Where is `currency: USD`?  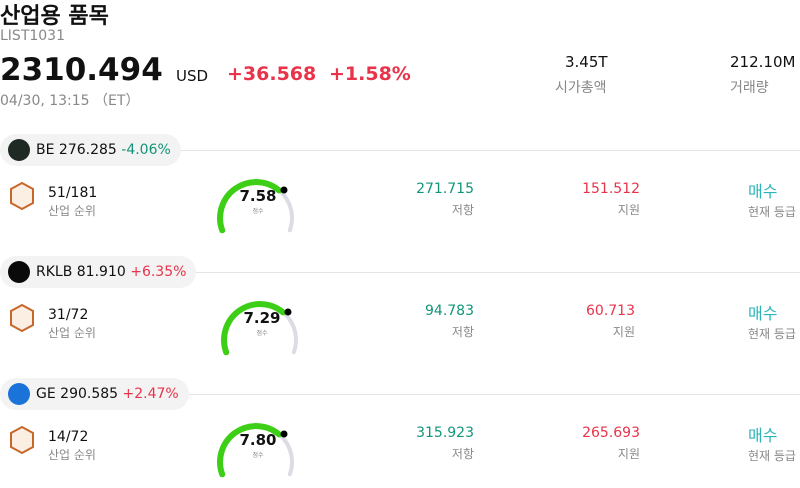 currency: USD is located at coordinates (192, 76).